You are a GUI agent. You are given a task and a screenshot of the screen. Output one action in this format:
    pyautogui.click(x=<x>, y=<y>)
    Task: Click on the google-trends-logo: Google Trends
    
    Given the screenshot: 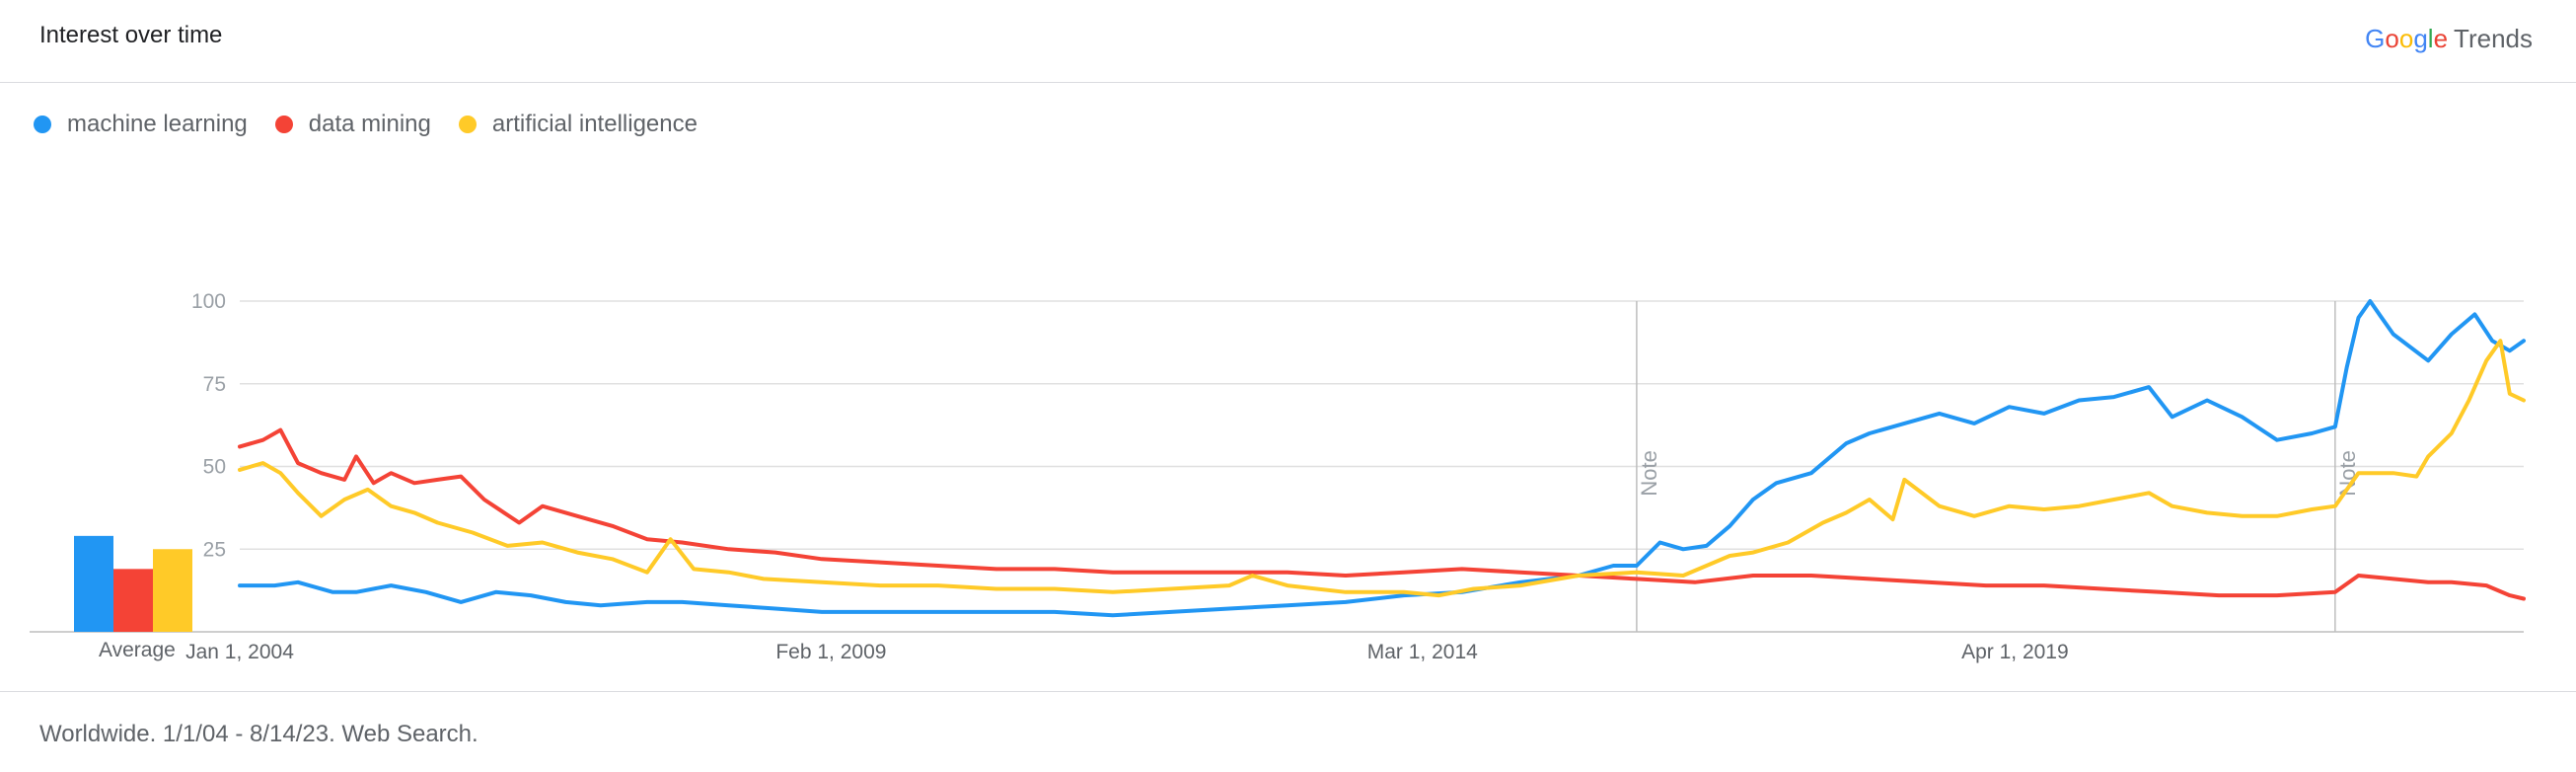 What is the action you would take?
    pyautogui.click(x=2449, y=39)
    